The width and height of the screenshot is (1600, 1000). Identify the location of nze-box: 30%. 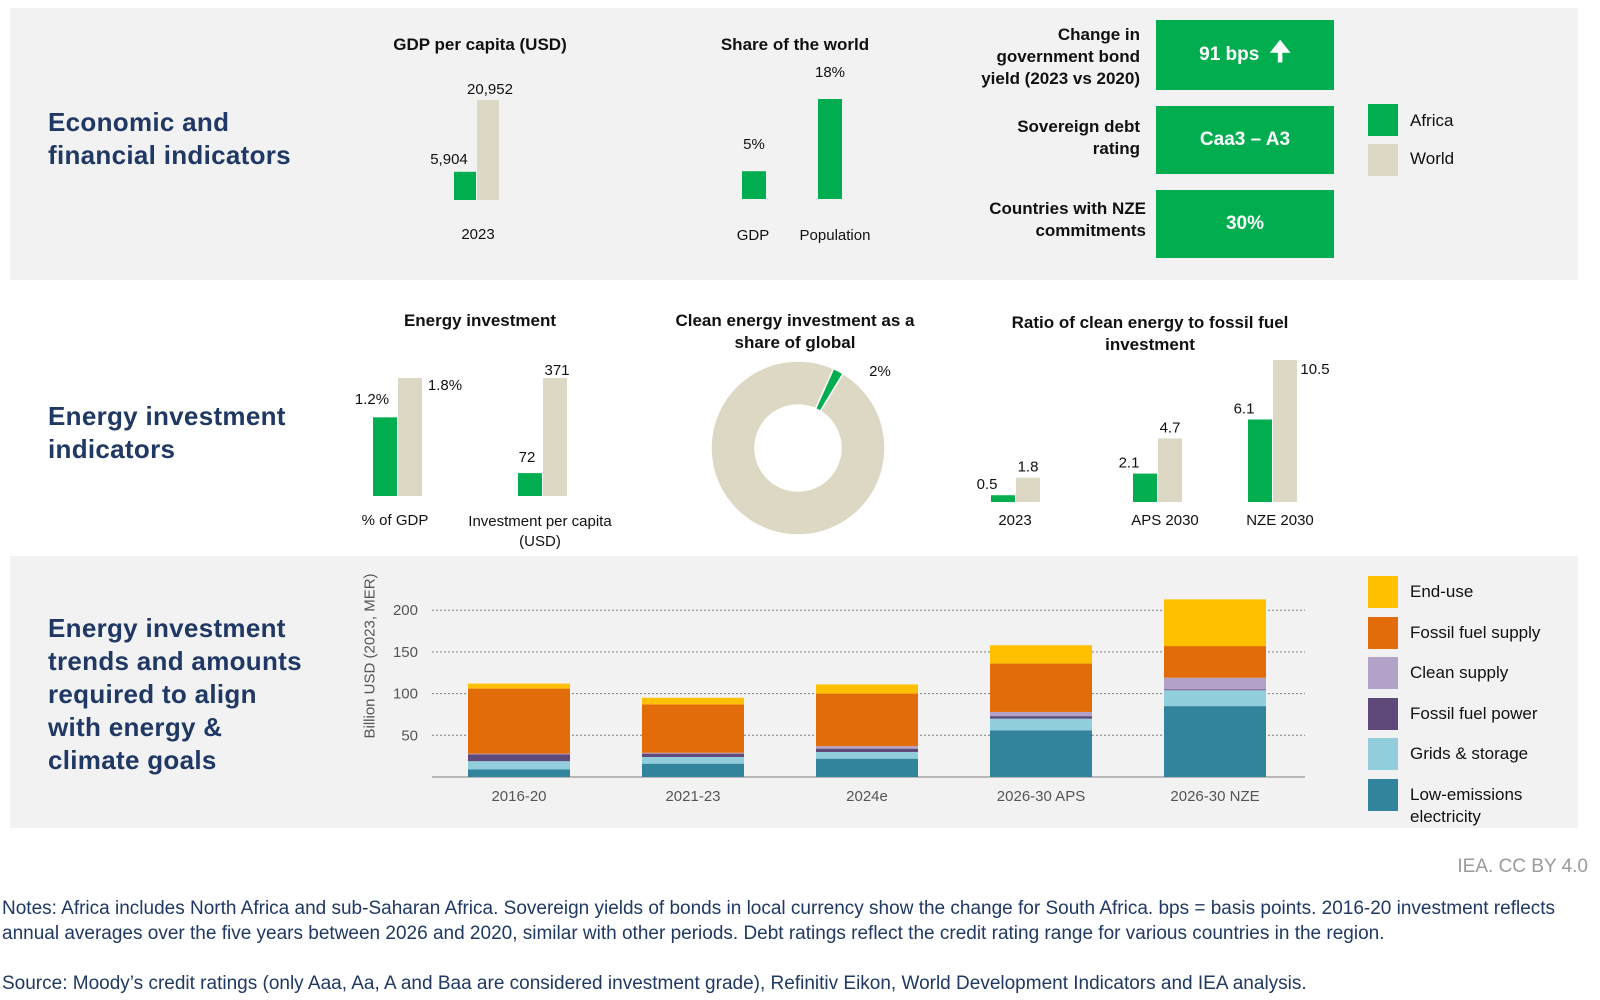
(1245, 224).